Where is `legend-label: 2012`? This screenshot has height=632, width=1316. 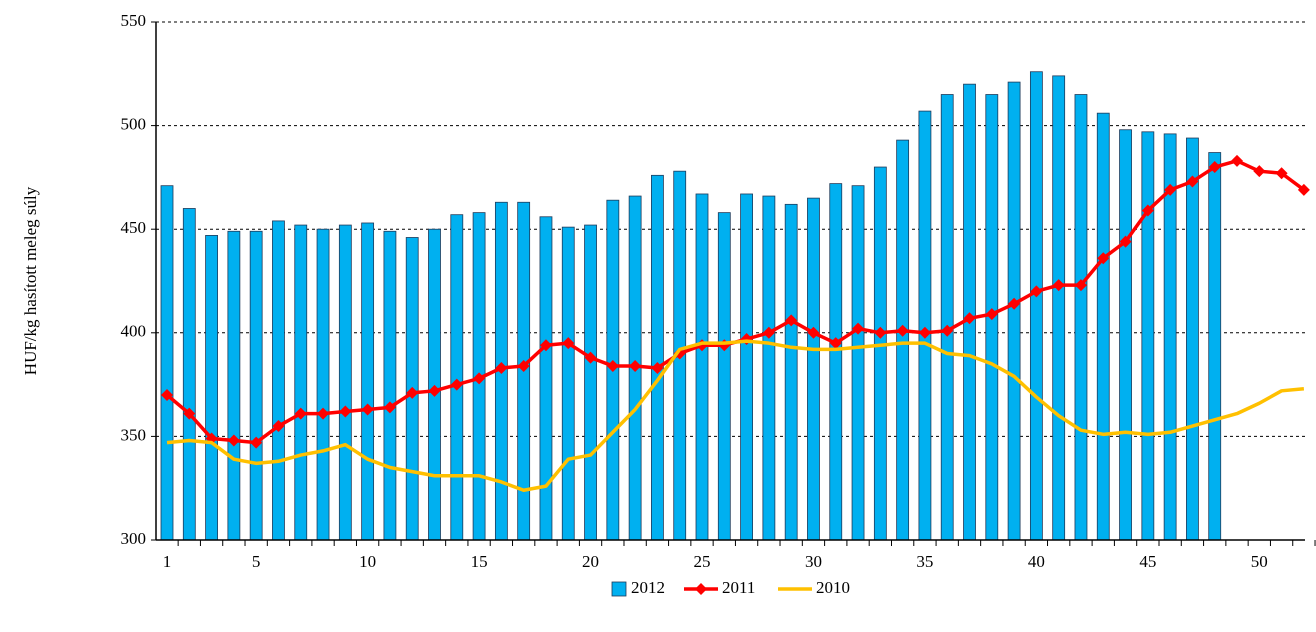 legend-label: 2012 is located at coordinates (648, 587).